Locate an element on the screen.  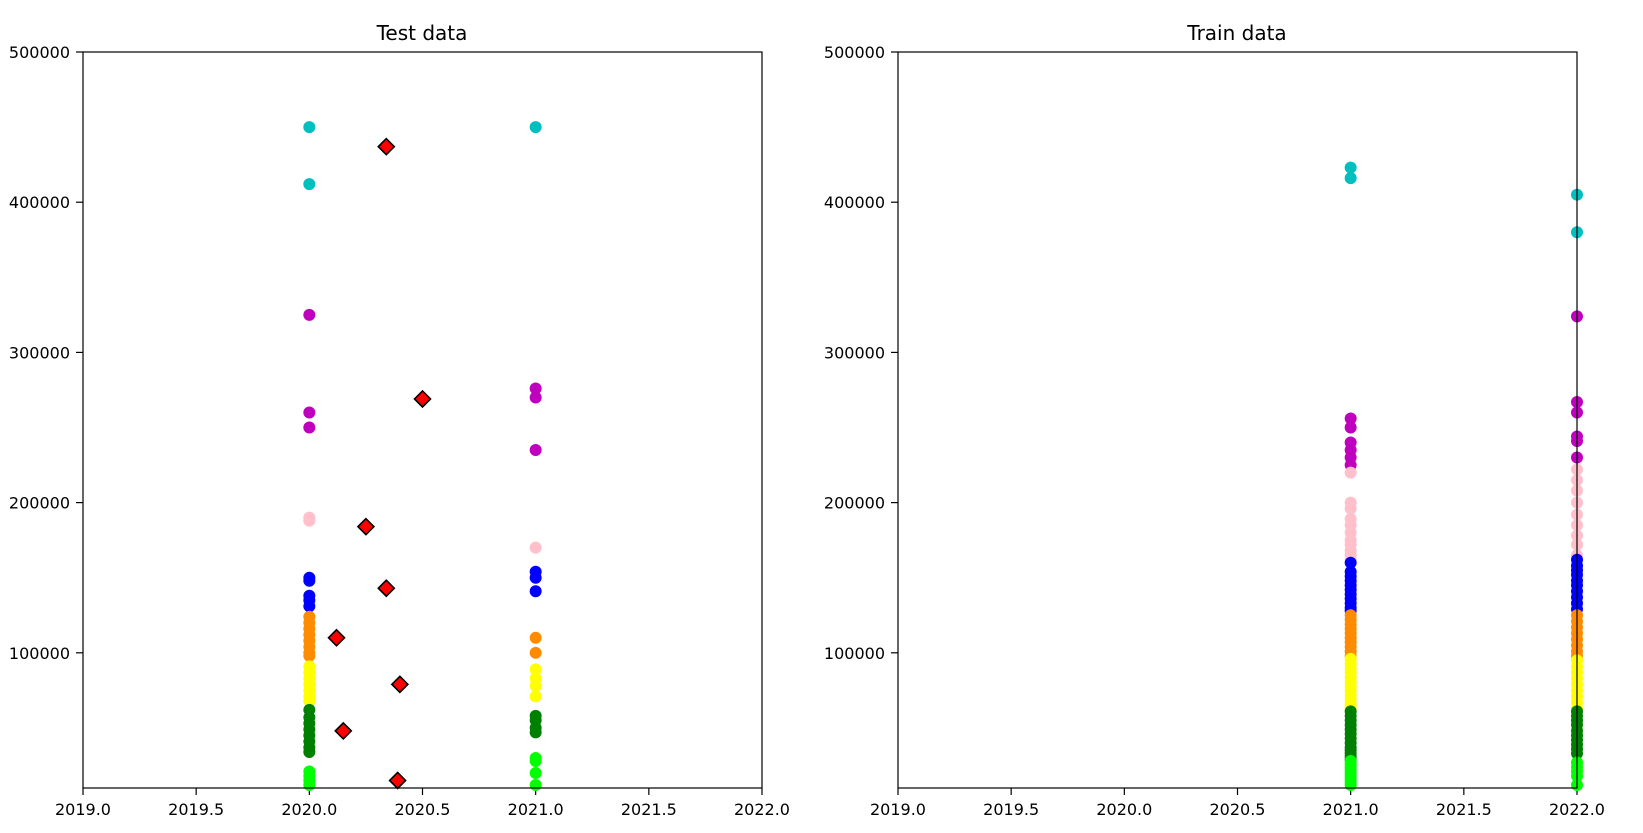
test-data-y-tick-label: 100000 is located at coordinates (39, 653).